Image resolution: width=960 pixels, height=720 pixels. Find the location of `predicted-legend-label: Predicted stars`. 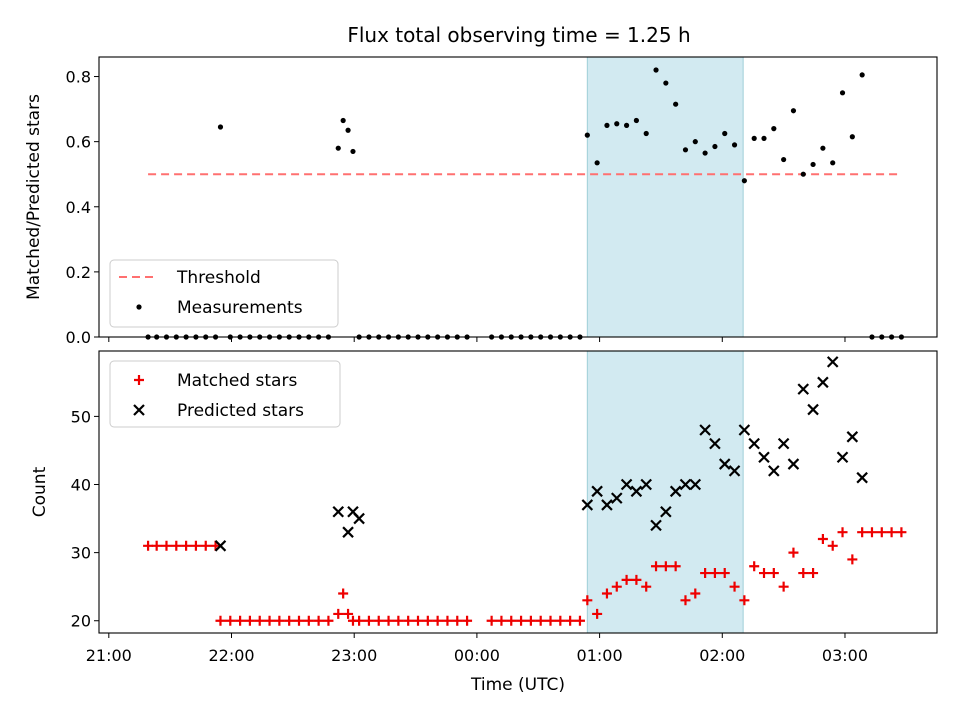

predicted-legend-label: Predicted stars is located at coordinates (240, 411).